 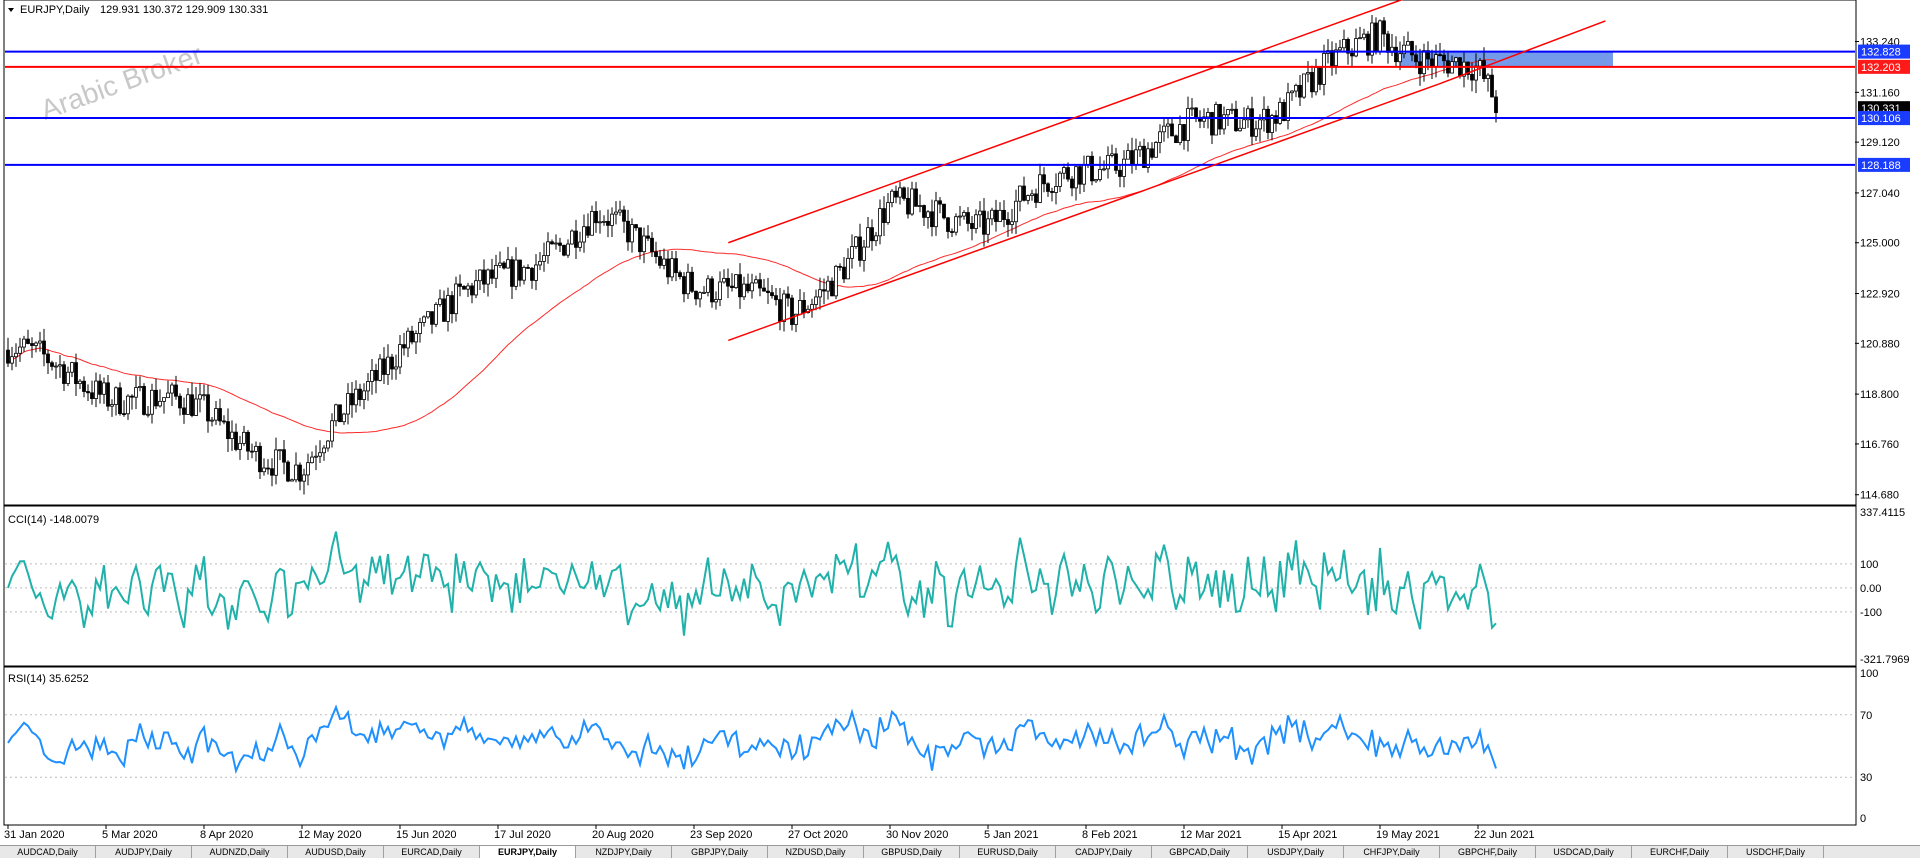 I want to click on tab-audcad-daily: AUDCAD,Daily, so click(x=48, y=852).